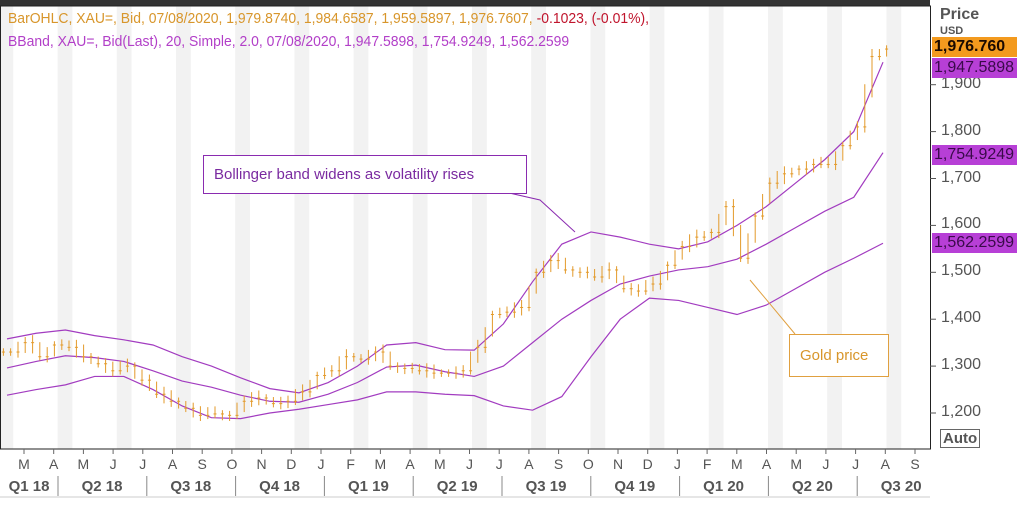  Describe the element at coordinates (593, 18) in the screenshot. I see `ohlc-change: -0.1023, (-0.01%),` at that location.